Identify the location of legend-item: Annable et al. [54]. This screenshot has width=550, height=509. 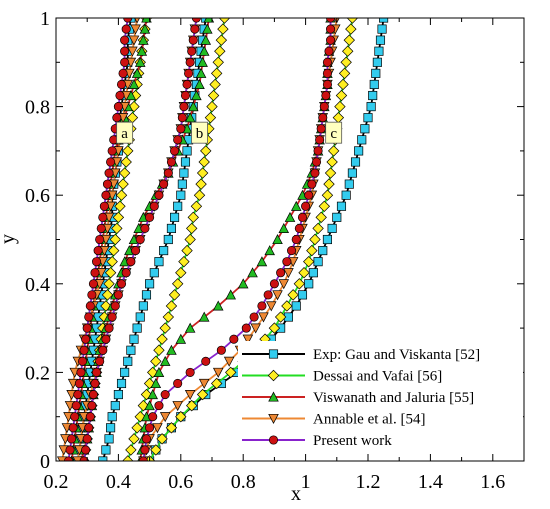
(333, 420).